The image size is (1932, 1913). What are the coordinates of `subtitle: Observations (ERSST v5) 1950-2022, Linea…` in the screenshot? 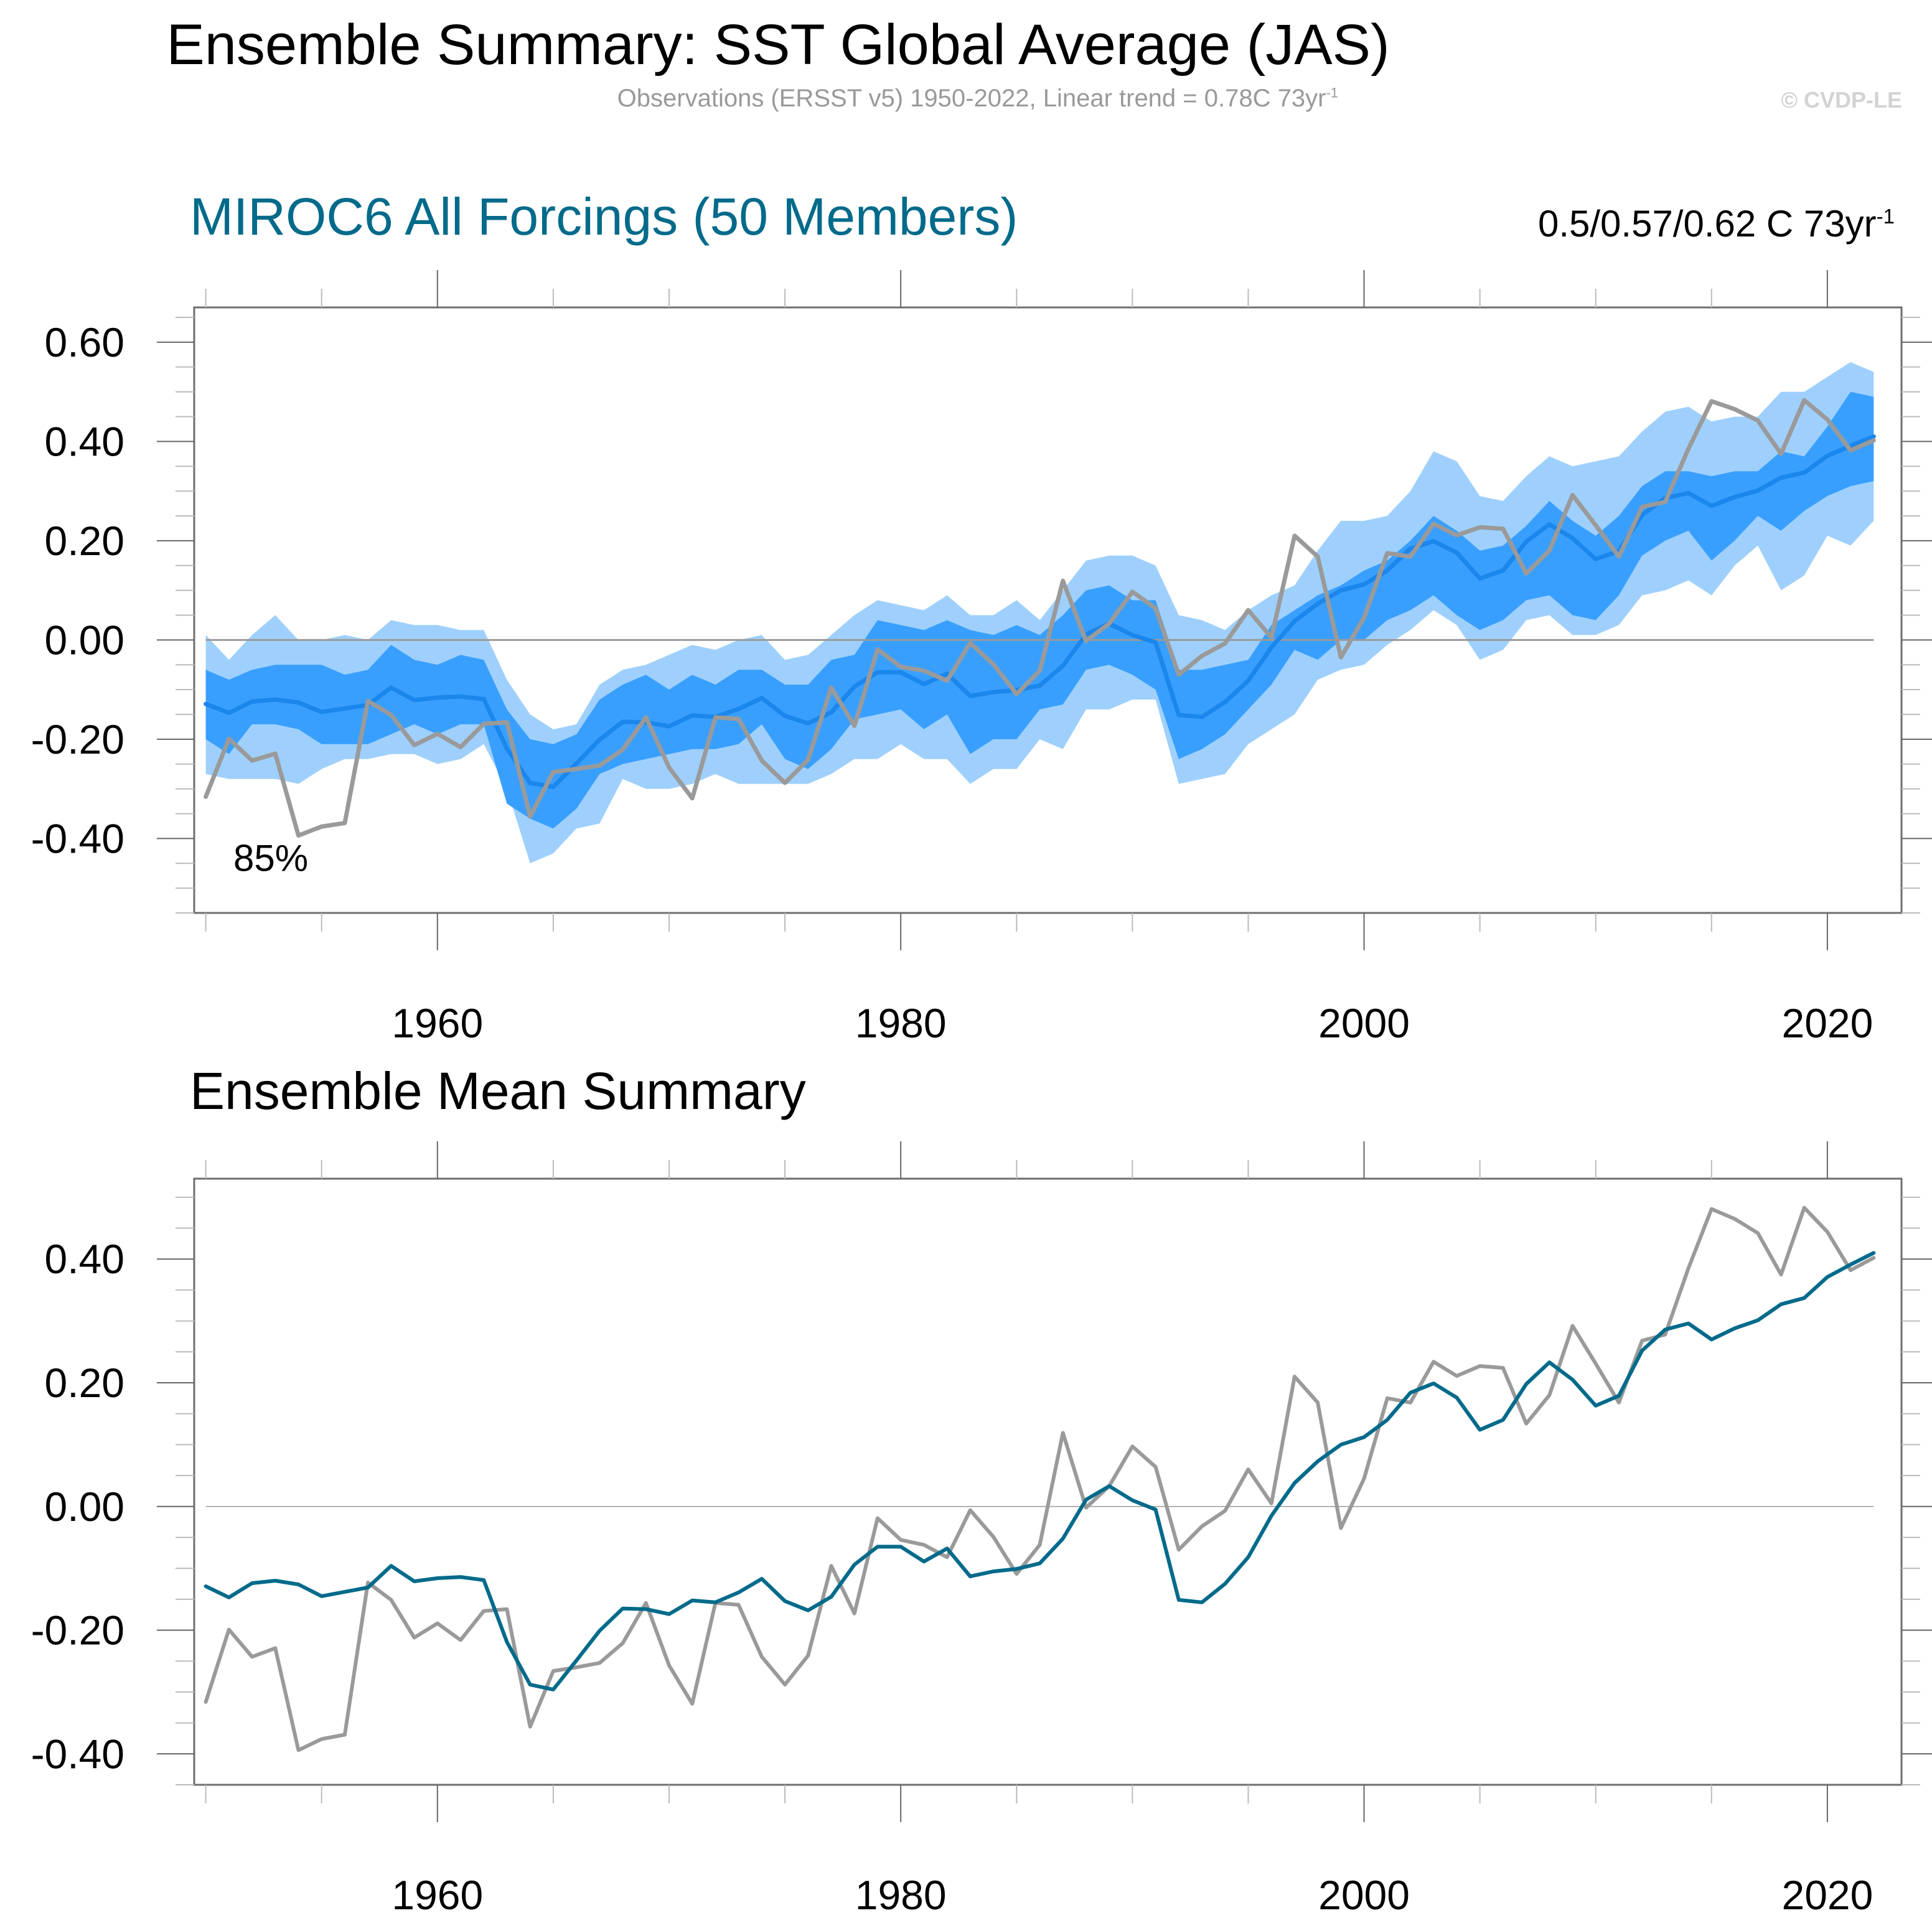 It's located at (669, 99).